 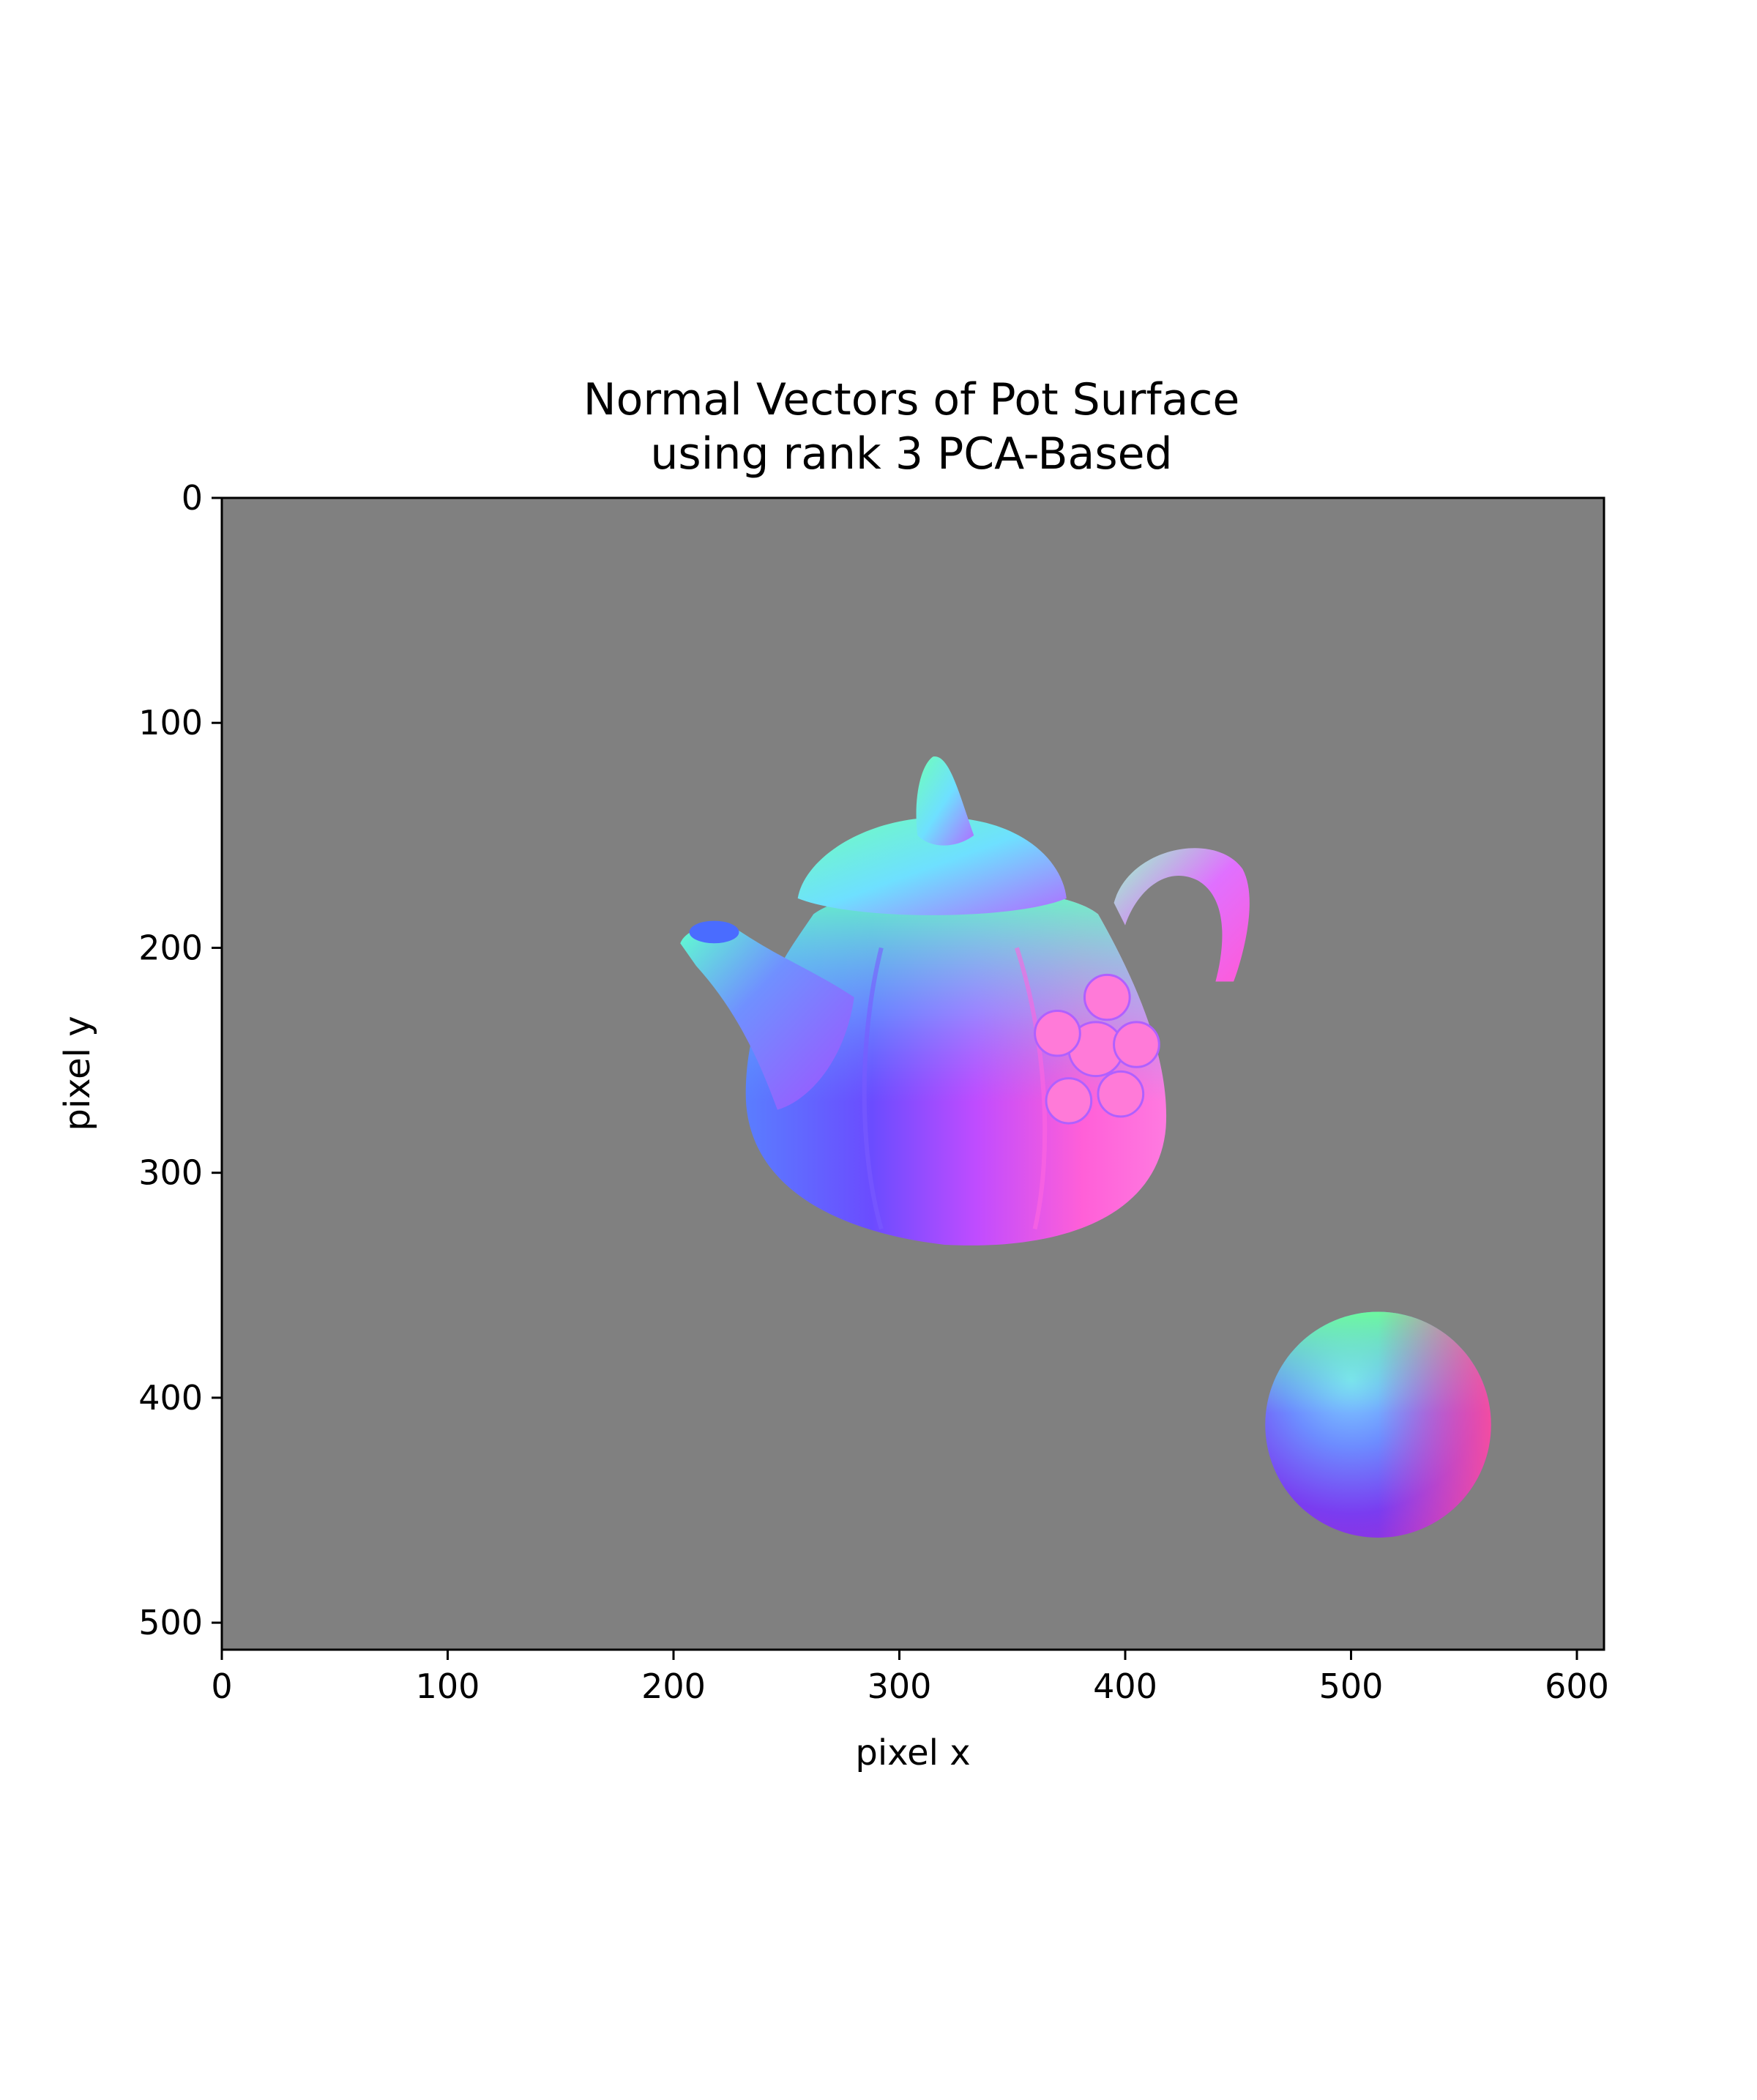 What do you see at coordinates (77, 1073) in the screenshot?
I see `y-axis-label: pixel y` at bounding box center [77, 1073].